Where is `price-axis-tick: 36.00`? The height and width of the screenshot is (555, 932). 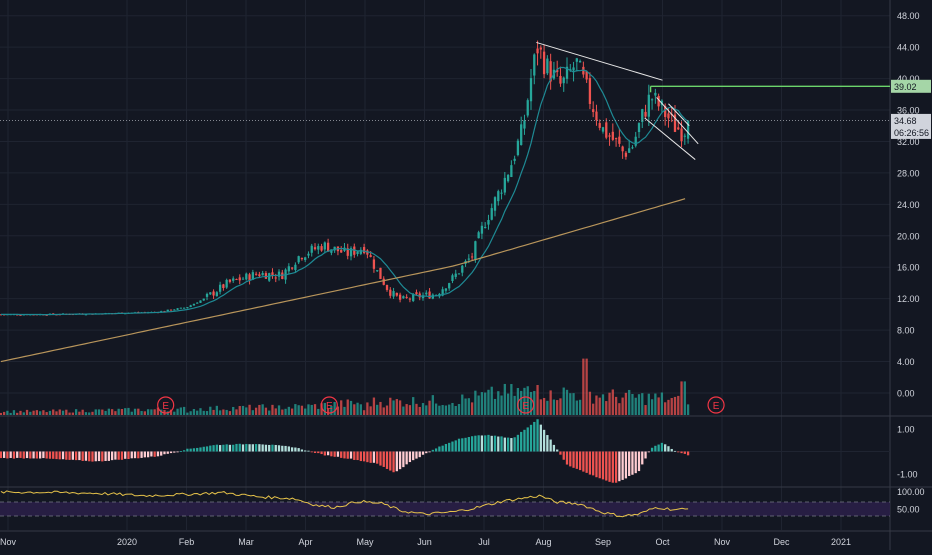 price-axis-tick: 36.00 is located at coordinates (908, 111).